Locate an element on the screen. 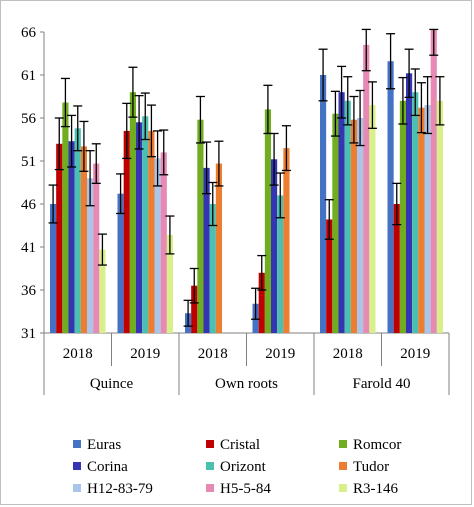  group-label: Own roots is located at coordinates (246, 384).